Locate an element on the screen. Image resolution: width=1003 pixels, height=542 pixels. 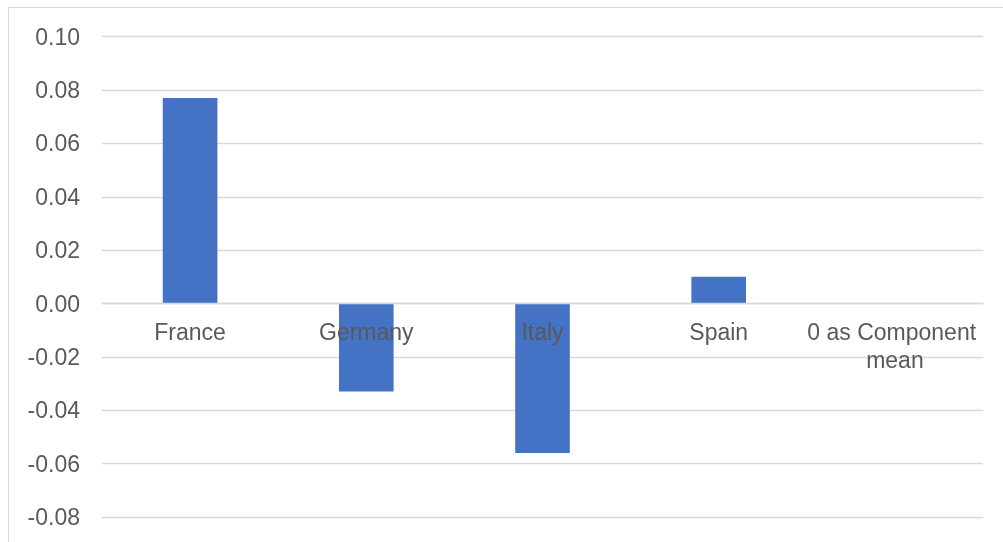
y-tick-label: 0.04 is located at coordinates (58, 196).